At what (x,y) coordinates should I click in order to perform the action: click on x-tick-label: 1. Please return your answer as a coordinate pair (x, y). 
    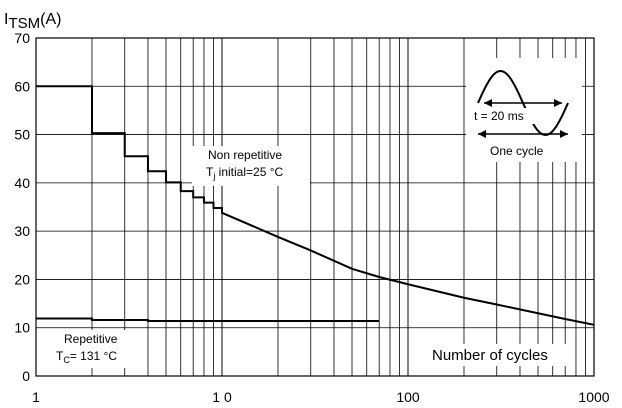
    Looking at the image, I should click on (36, 397).